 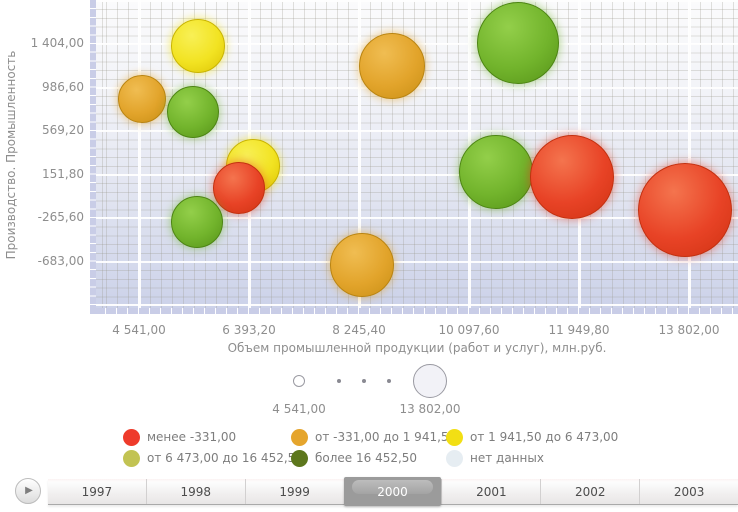 I want to click on year-button-2001: 2001, so click(x=491, y=491).